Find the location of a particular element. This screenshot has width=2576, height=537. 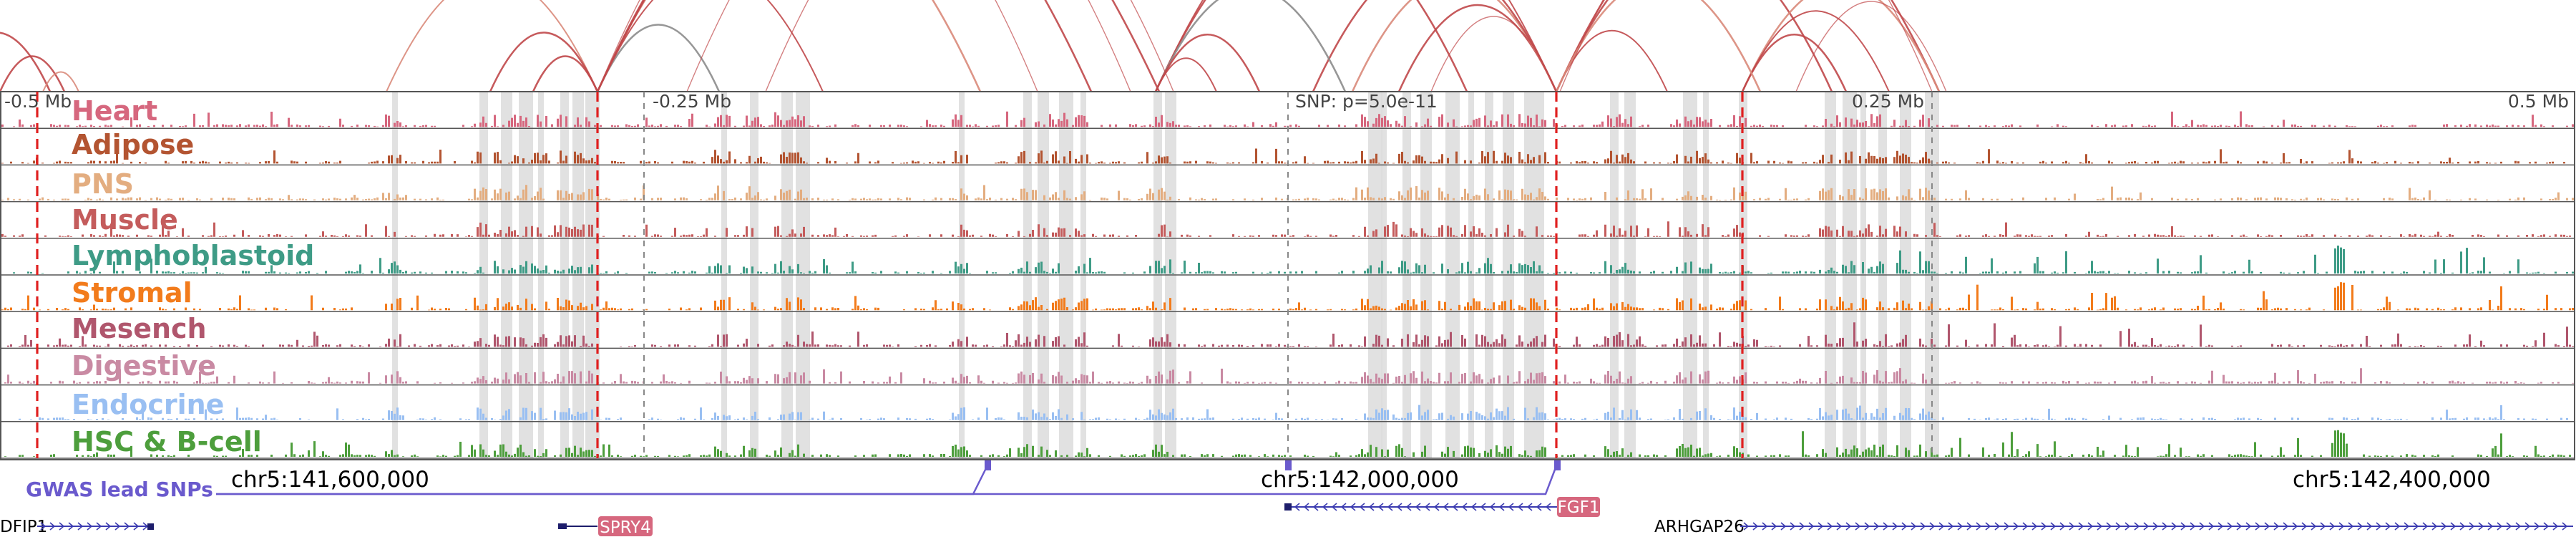

track-label-lymphoblastoid: Lymphoblastoid is located at coordinates (193, 255).